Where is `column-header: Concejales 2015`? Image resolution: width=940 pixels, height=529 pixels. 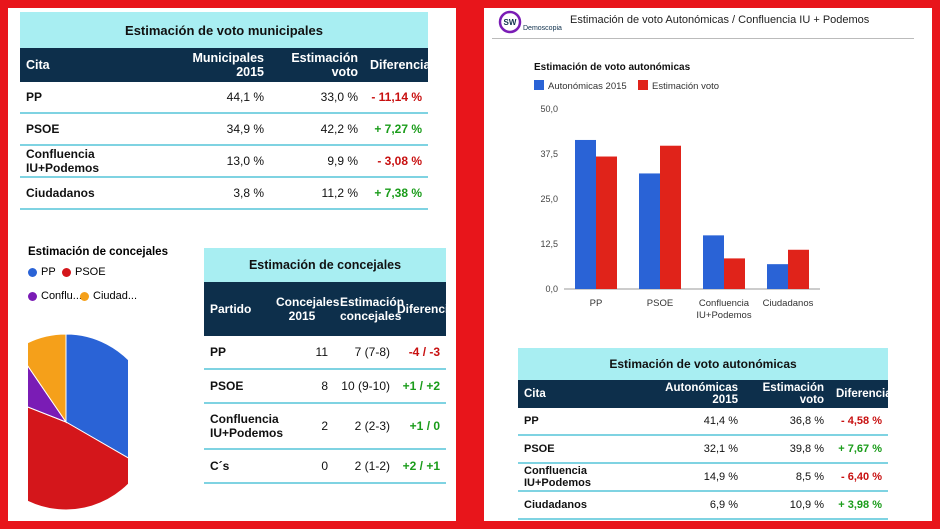
column-header: Concejales 2015 is located at coordinates (304, 309).